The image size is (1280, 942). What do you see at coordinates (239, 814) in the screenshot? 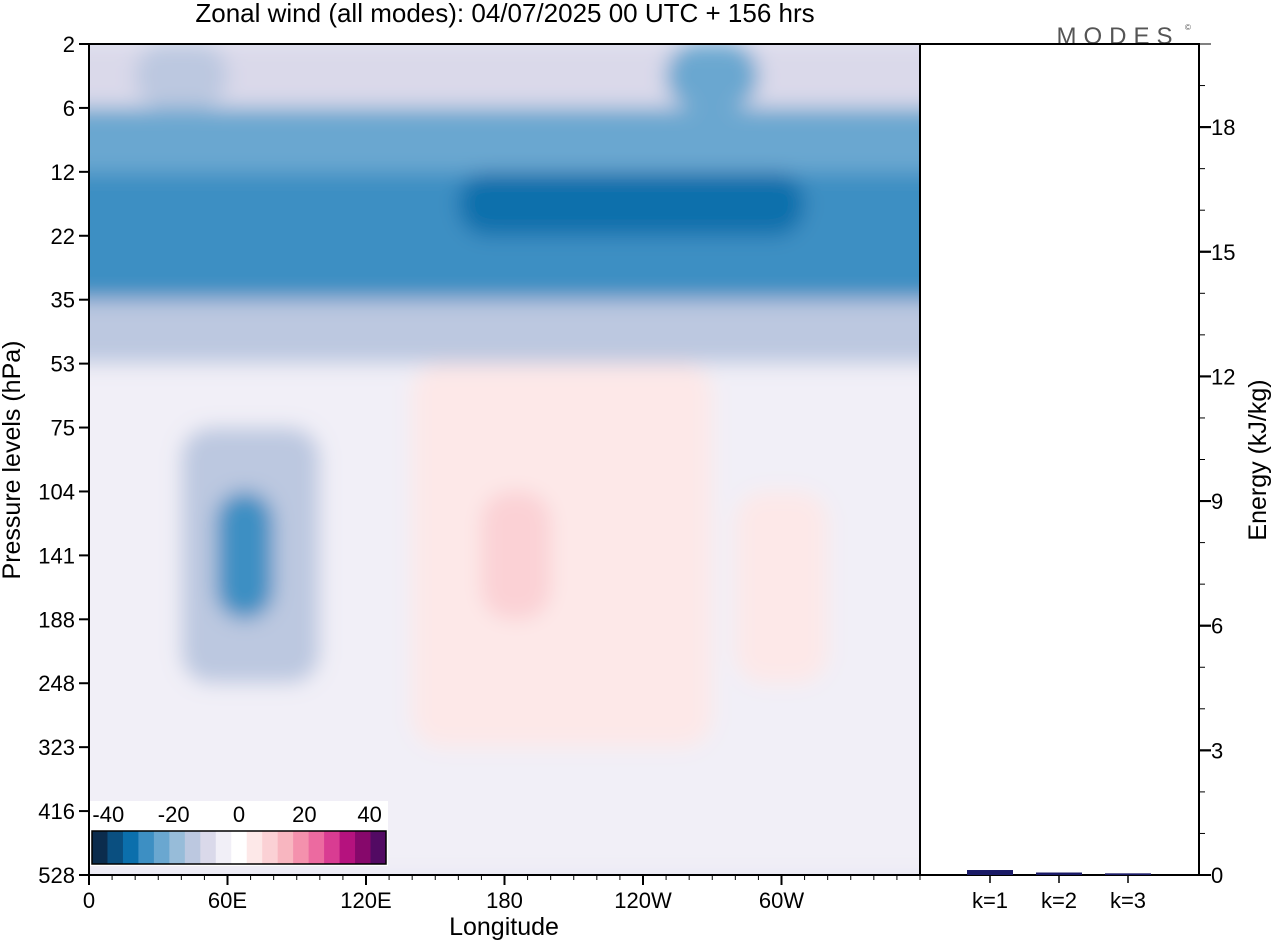
I see `colorbar-tick-label: 0` at bounding box center [239, 814].